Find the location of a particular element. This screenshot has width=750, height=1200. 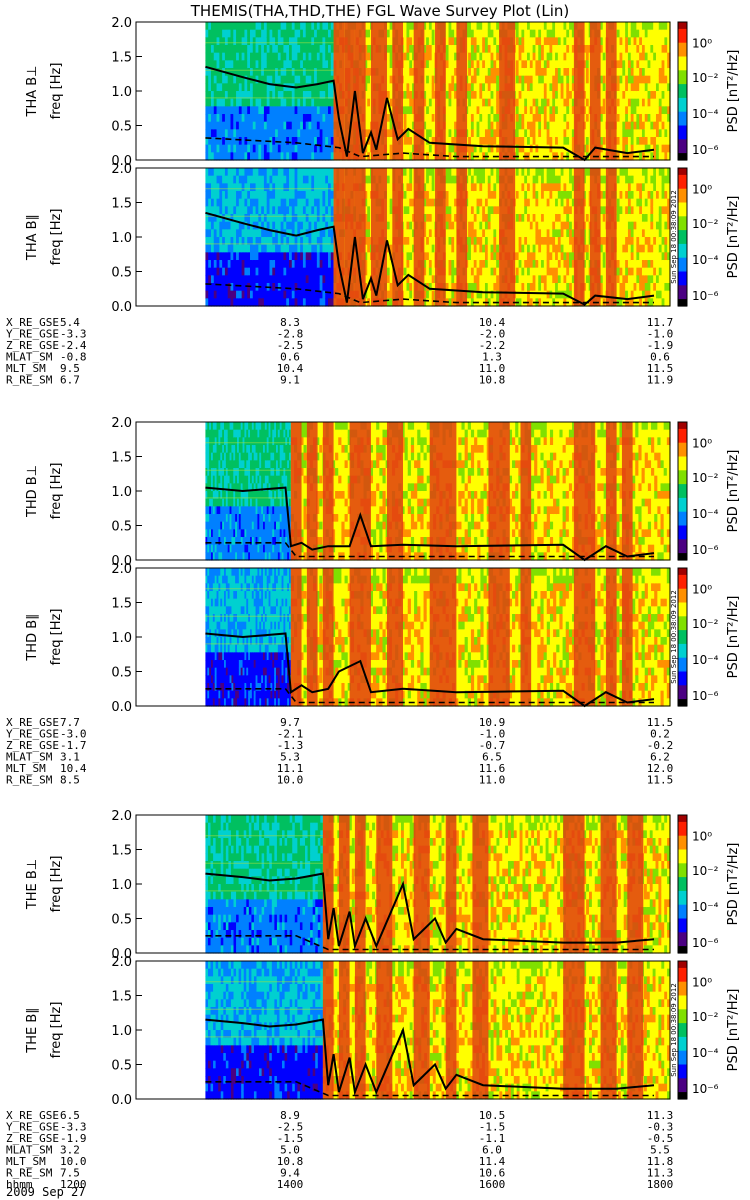

burst-band is located at coordinates (349, 91).